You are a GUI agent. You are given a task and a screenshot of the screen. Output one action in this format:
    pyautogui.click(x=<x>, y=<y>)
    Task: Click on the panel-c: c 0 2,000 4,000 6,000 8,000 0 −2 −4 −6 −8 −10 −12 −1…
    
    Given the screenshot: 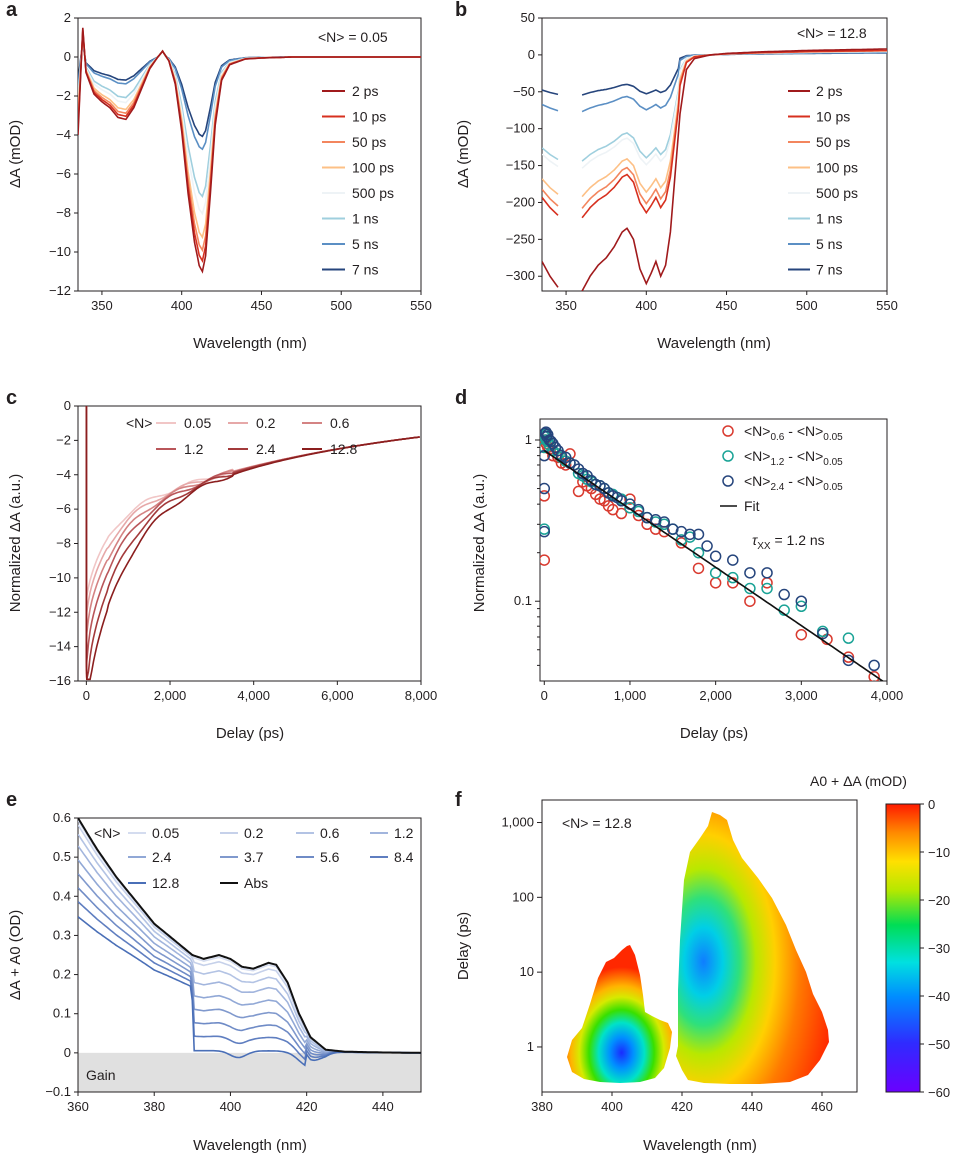 What is the action you would take?
    pyautogui.click(x=221, y=564)
    